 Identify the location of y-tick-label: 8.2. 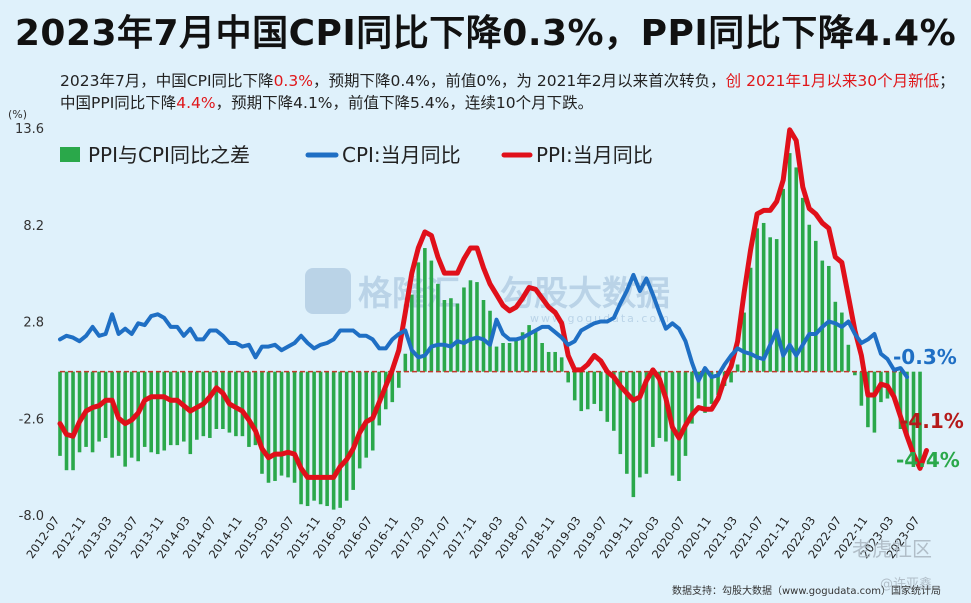
(33, 226).